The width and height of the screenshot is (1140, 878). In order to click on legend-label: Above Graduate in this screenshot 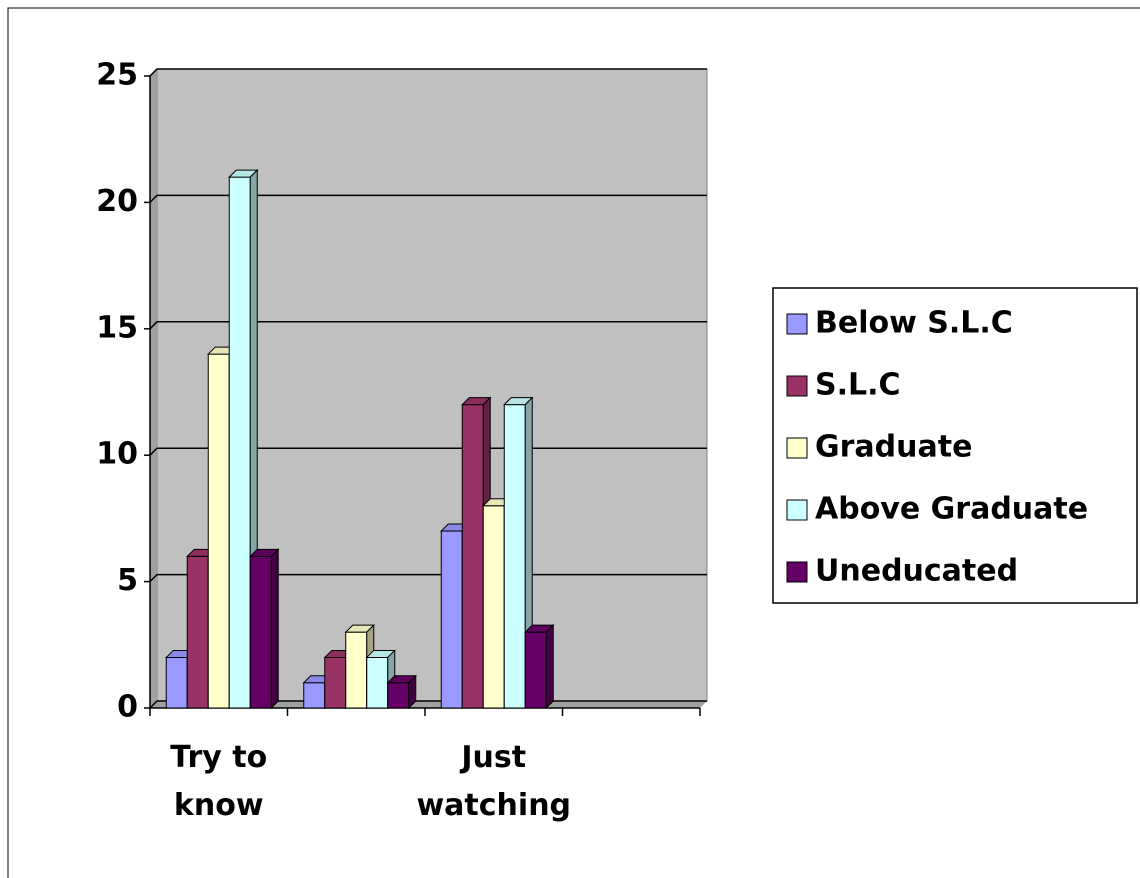, I will do `click(951, 509)`.